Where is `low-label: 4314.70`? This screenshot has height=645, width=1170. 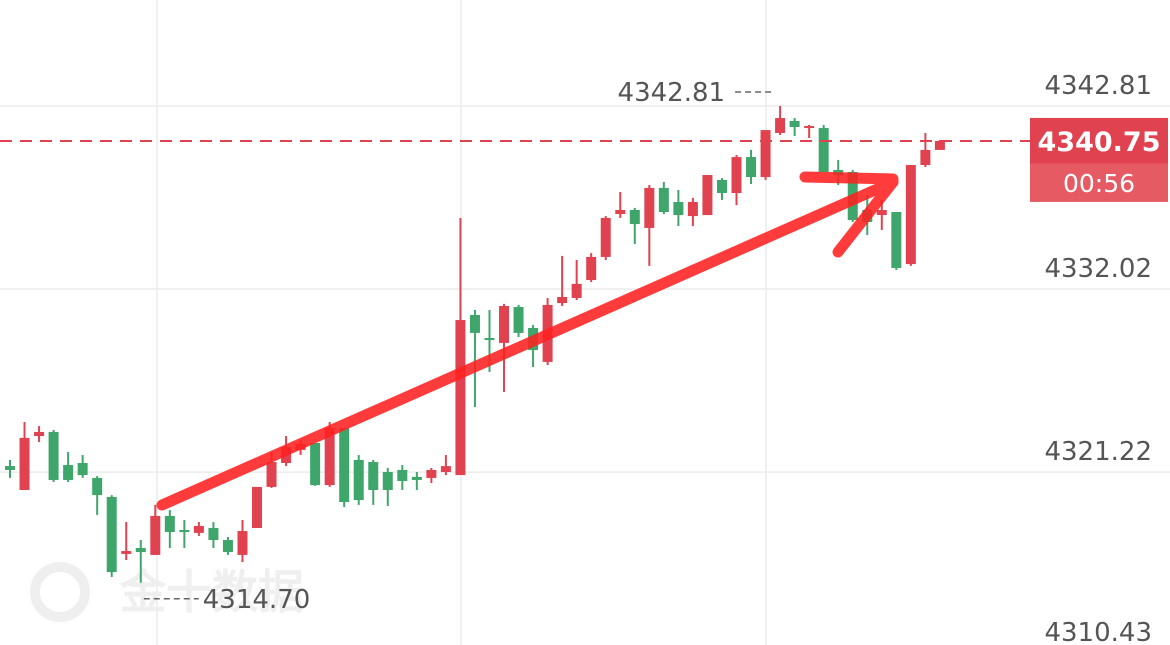 low-label: 4314.70 is located at coordinates (257, 600).